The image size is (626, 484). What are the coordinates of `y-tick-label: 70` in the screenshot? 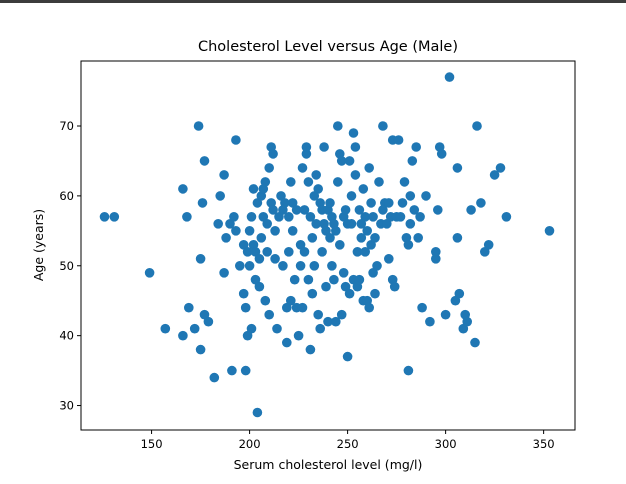 It's located at (66, 126).